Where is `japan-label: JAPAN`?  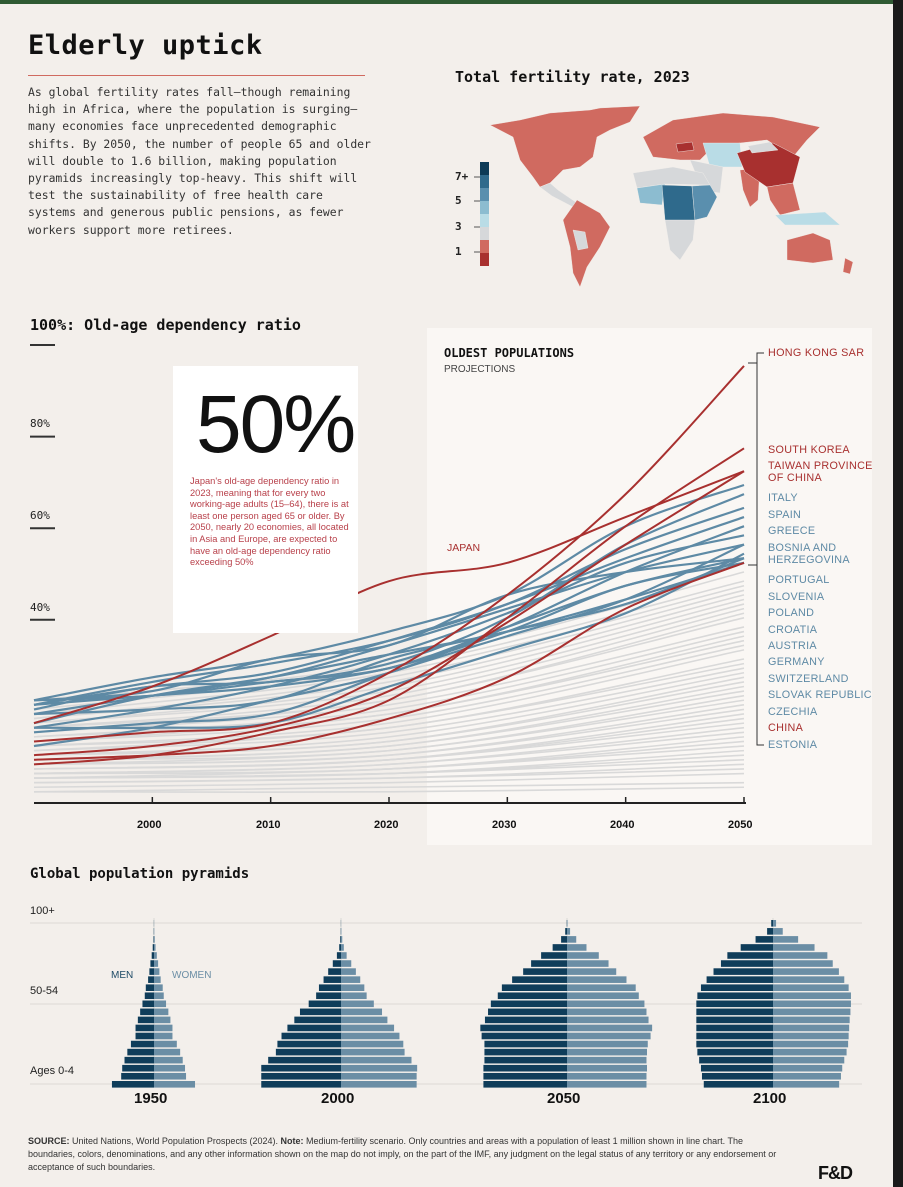 japan-label: JAPAN is located at coordinates (464, 548).